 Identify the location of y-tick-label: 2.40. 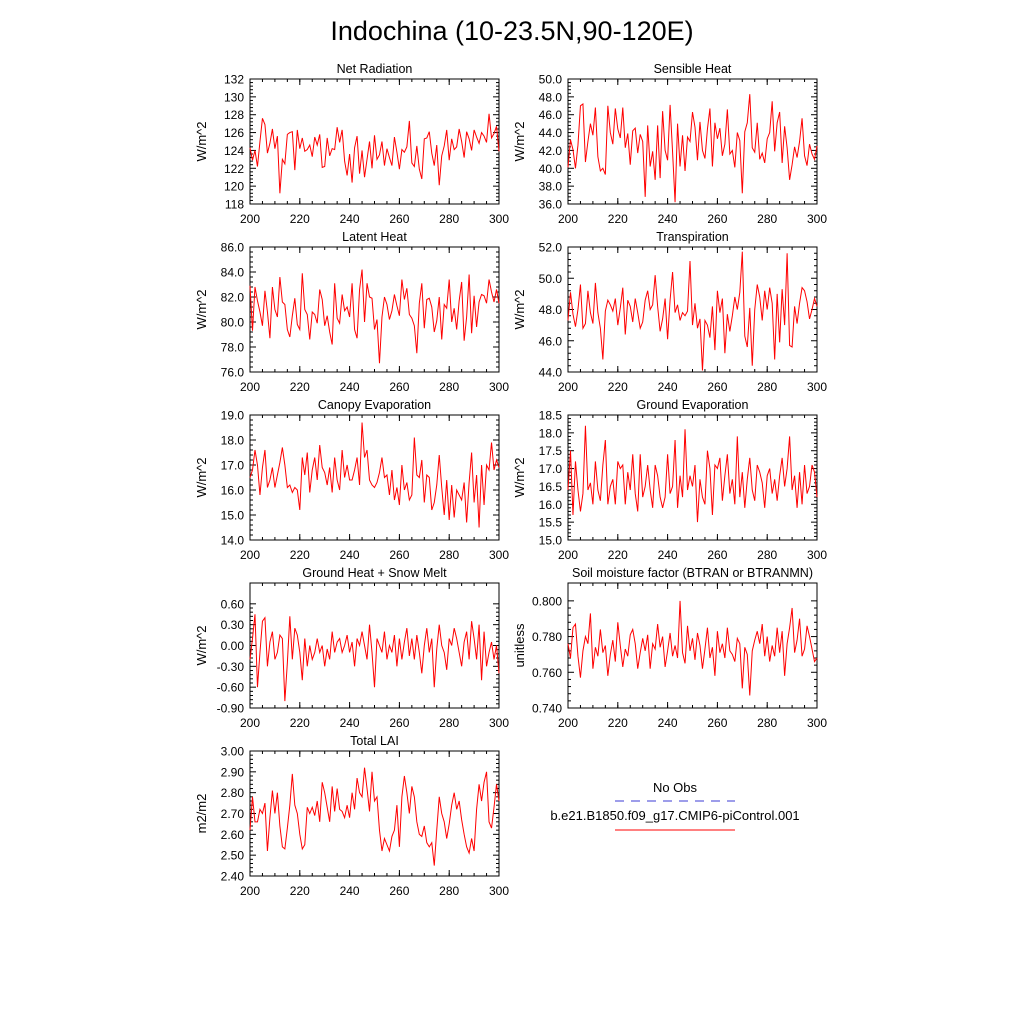
(233, 877).